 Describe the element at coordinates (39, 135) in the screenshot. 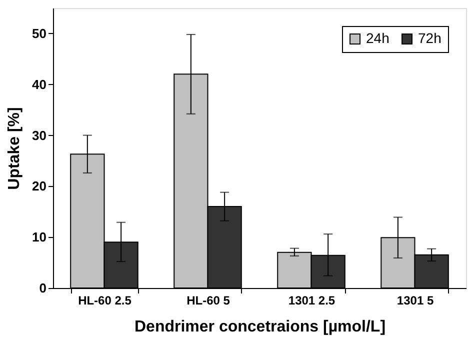

I see `y-tick-label: 30` at that location.